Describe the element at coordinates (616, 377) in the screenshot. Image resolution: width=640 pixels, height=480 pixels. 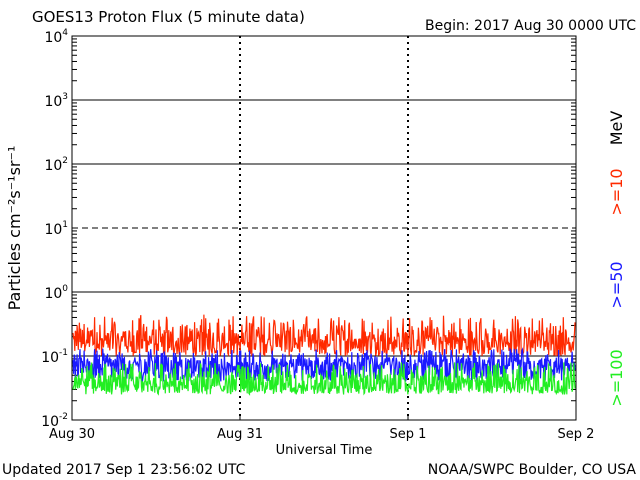
I see `legend-entry: >=100` at that location.